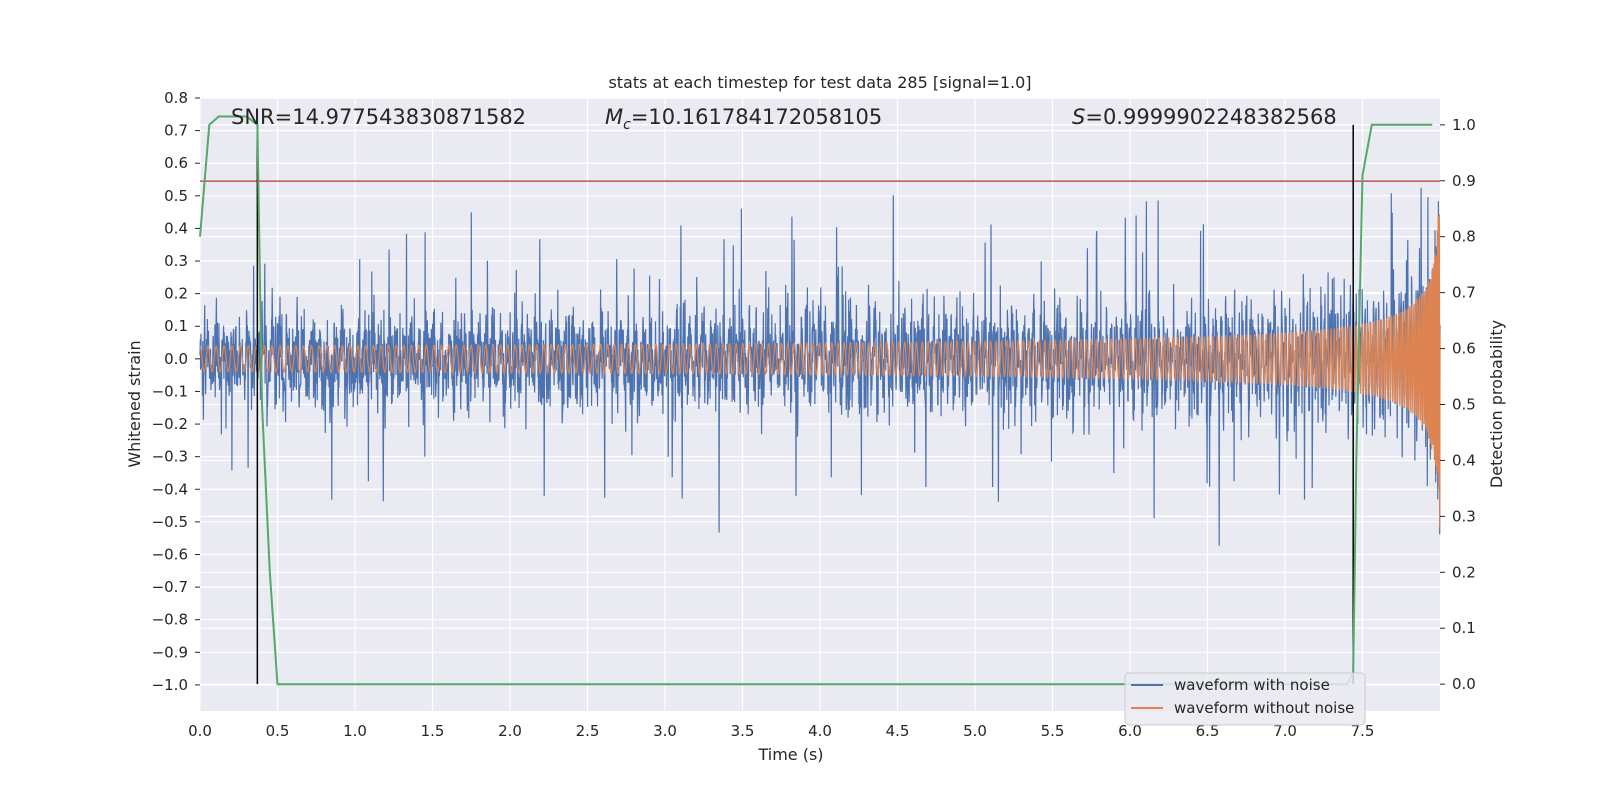  Describe the element at coordinates (170, 424) in the screenshot. I see `y-tick-label: −0.2` at that location.